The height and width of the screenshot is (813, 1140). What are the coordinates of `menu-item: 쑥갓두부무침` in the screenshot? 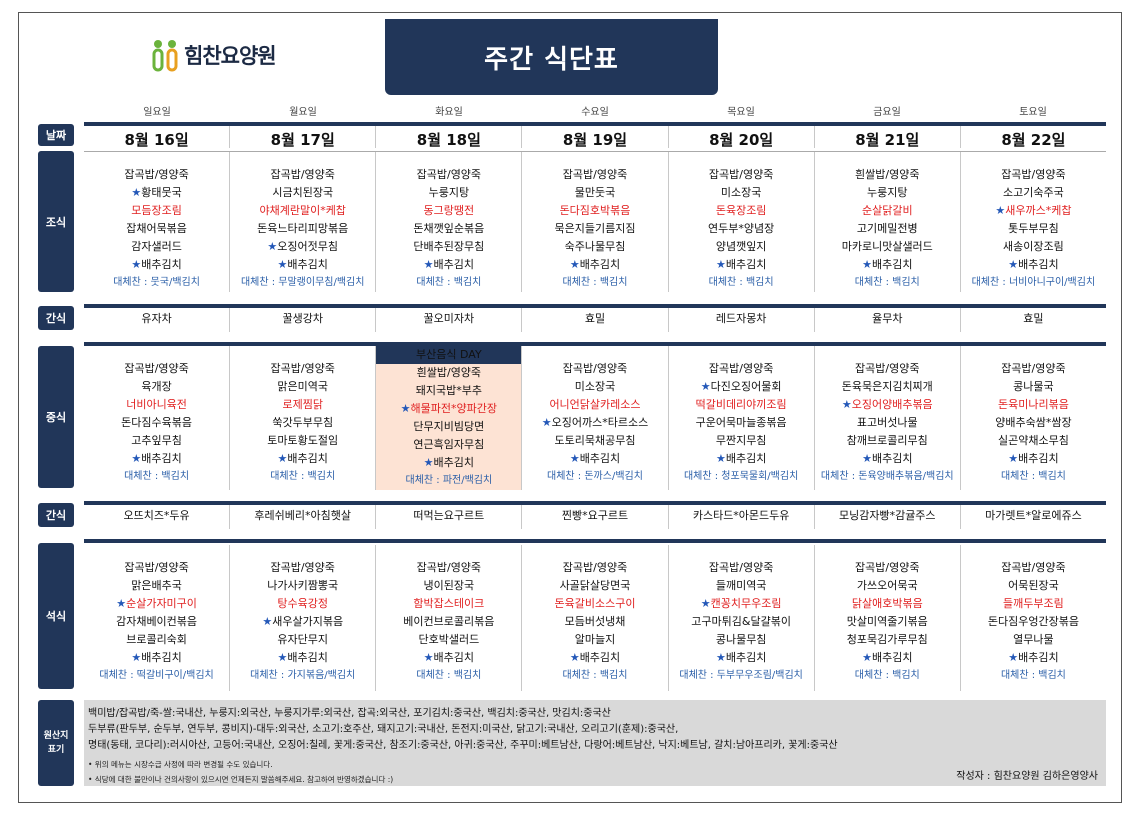 It's located at (303, 422).